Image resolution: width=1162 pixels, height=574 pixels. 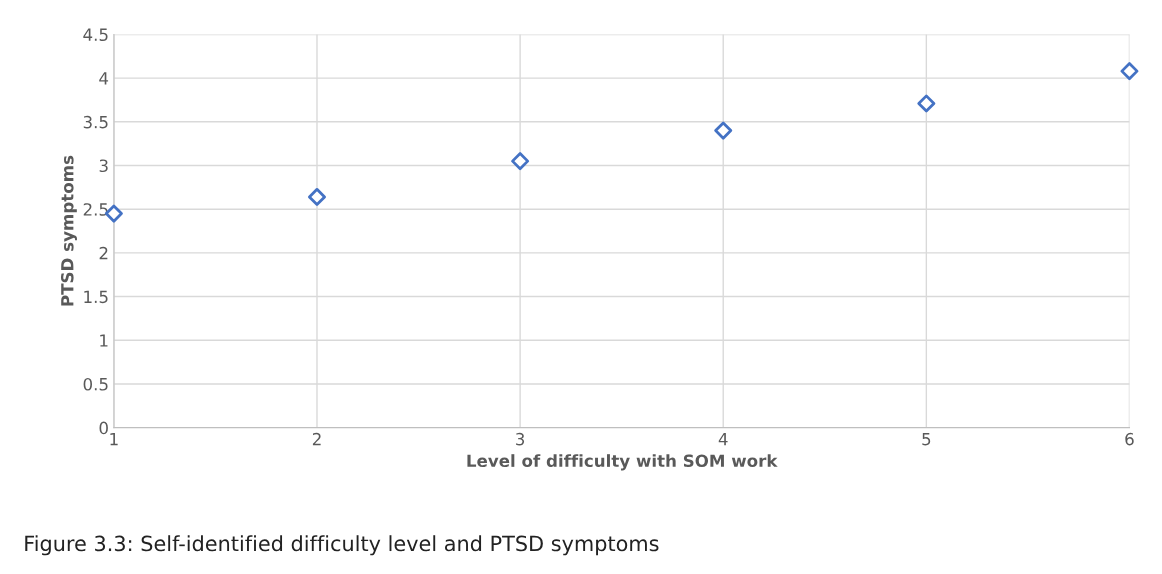 I want to click on y-tick-label: 2.5, so click(x=95, y=209).